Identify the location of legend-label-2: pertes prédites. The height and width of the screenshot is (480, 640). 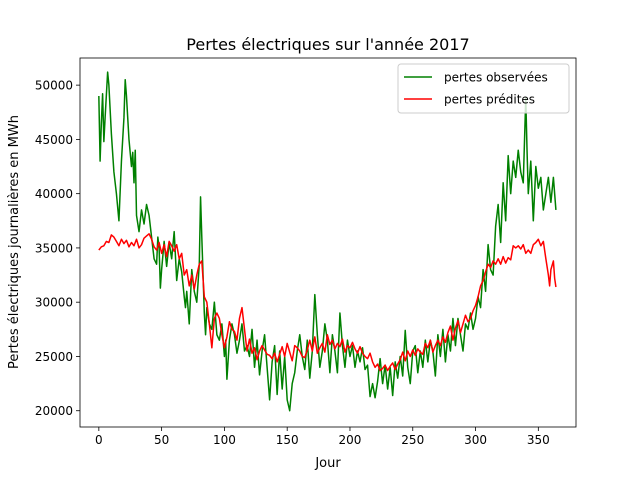
(489, 100).